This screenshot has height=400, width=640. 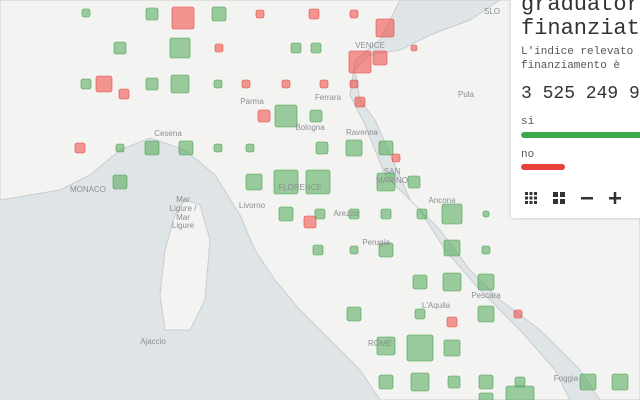 What do you see at coordinates (310, 127) in the screenshot?
I see `place-label: Bologna` at bounding box center [310, 127].